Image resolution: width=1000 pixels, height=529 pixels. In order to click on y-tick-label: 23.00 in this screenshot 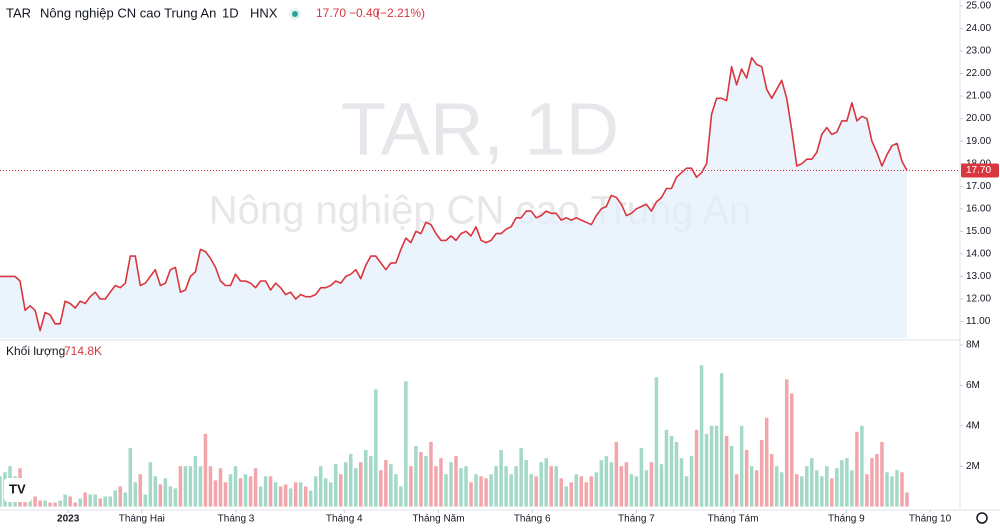, I will do `click(978, 51)`.